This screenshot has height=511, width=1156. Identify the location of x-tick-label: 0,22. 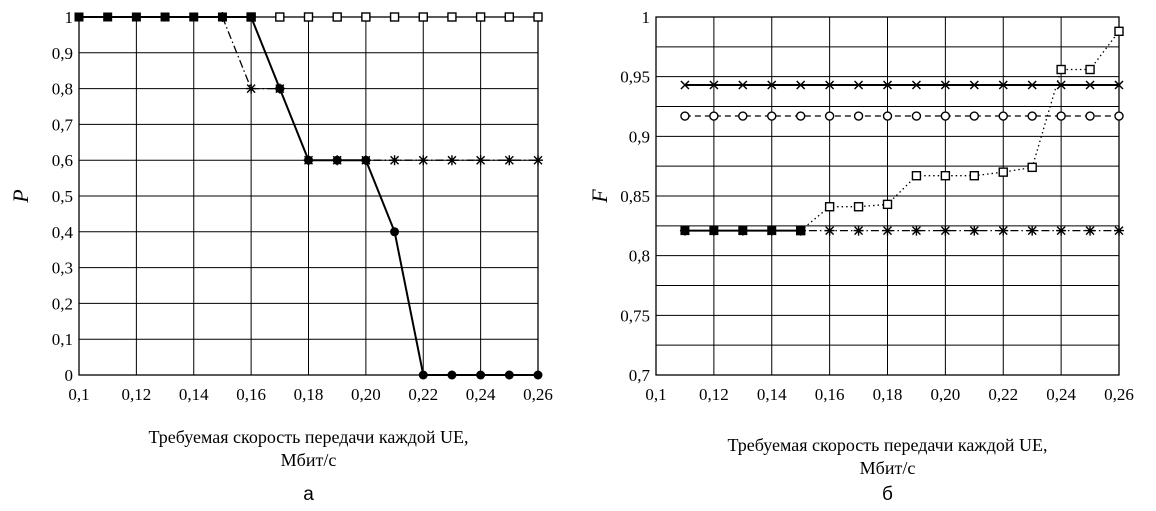
(423, 394).